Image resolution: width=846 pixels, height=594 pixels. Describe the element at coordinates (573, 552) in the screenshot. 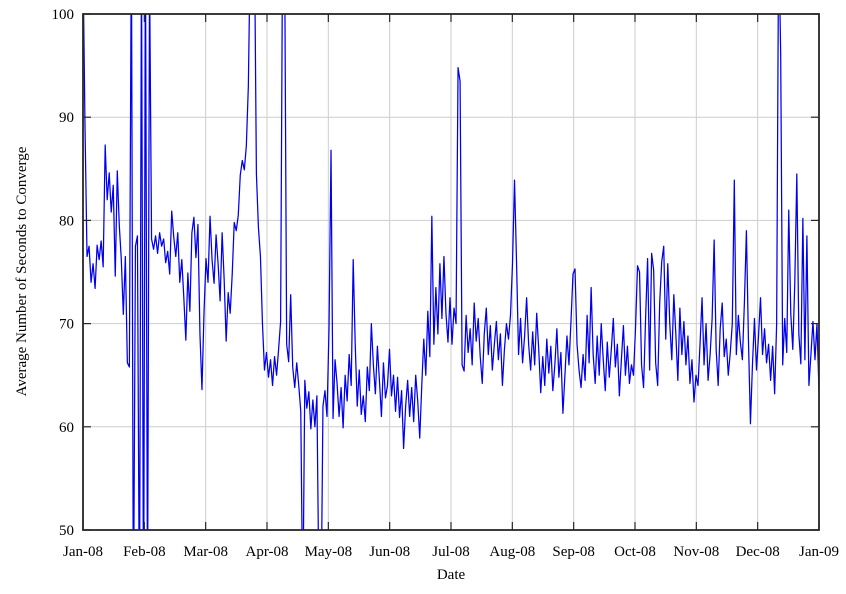

I see `x-tick-label: Sep-08` at that location.